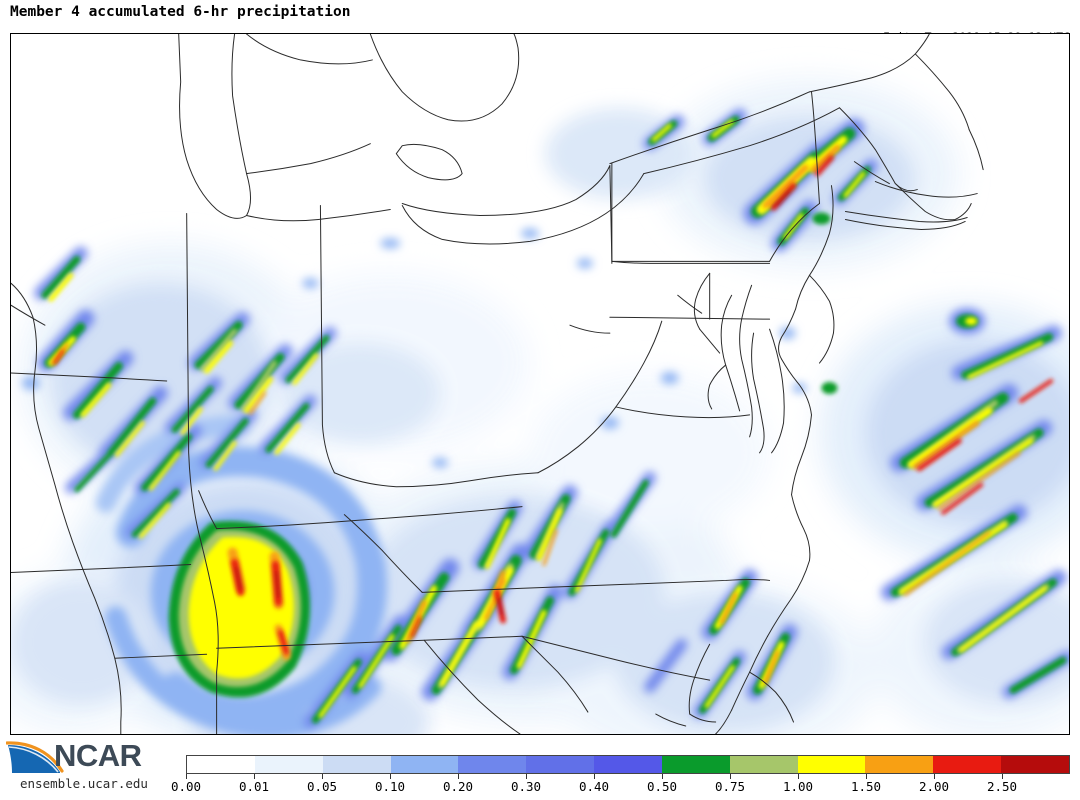  I want to click on ncar-wordmark: NCAR, so click(98, 755).